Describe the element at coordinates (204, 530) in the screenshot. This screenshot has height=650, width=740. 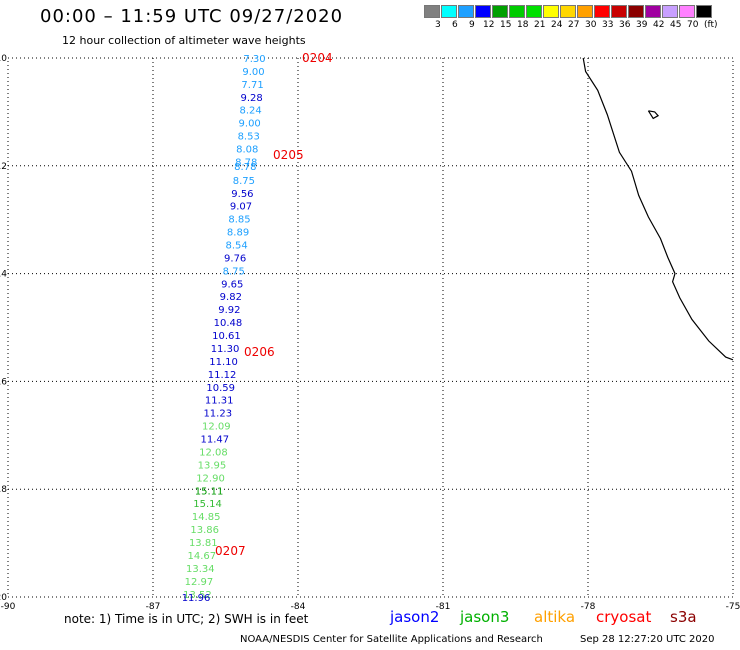
I see `wave-height-label: 13.86` at that location.